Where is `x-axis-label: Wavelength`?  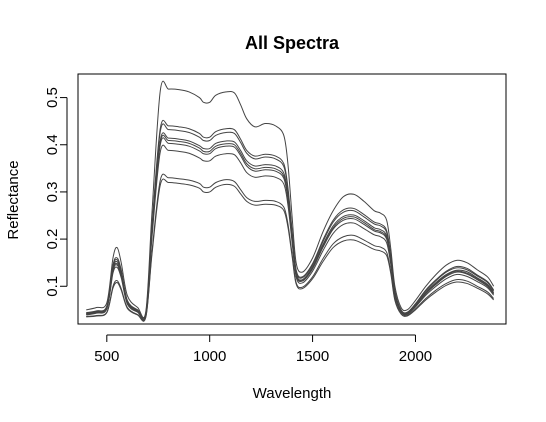 x-axis-label: Wavelength is located at coordinates (292, 393).